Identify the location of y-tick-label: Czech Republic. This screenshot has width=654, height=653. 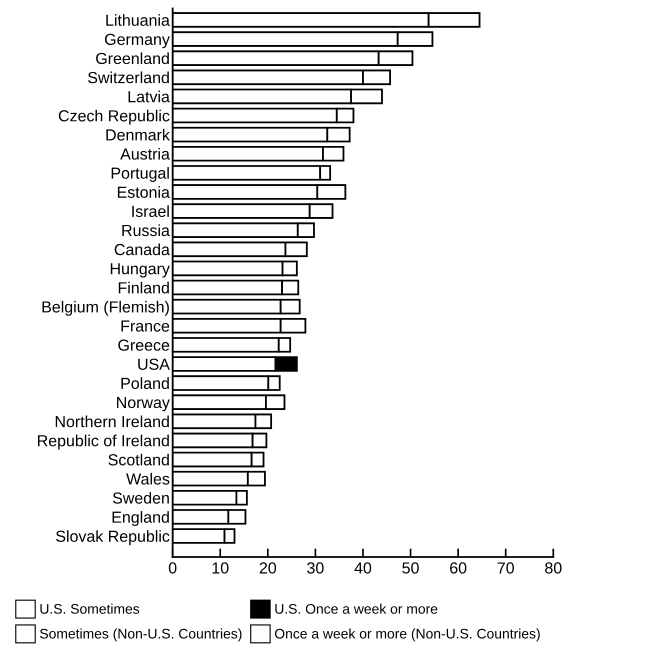
(114, 117).